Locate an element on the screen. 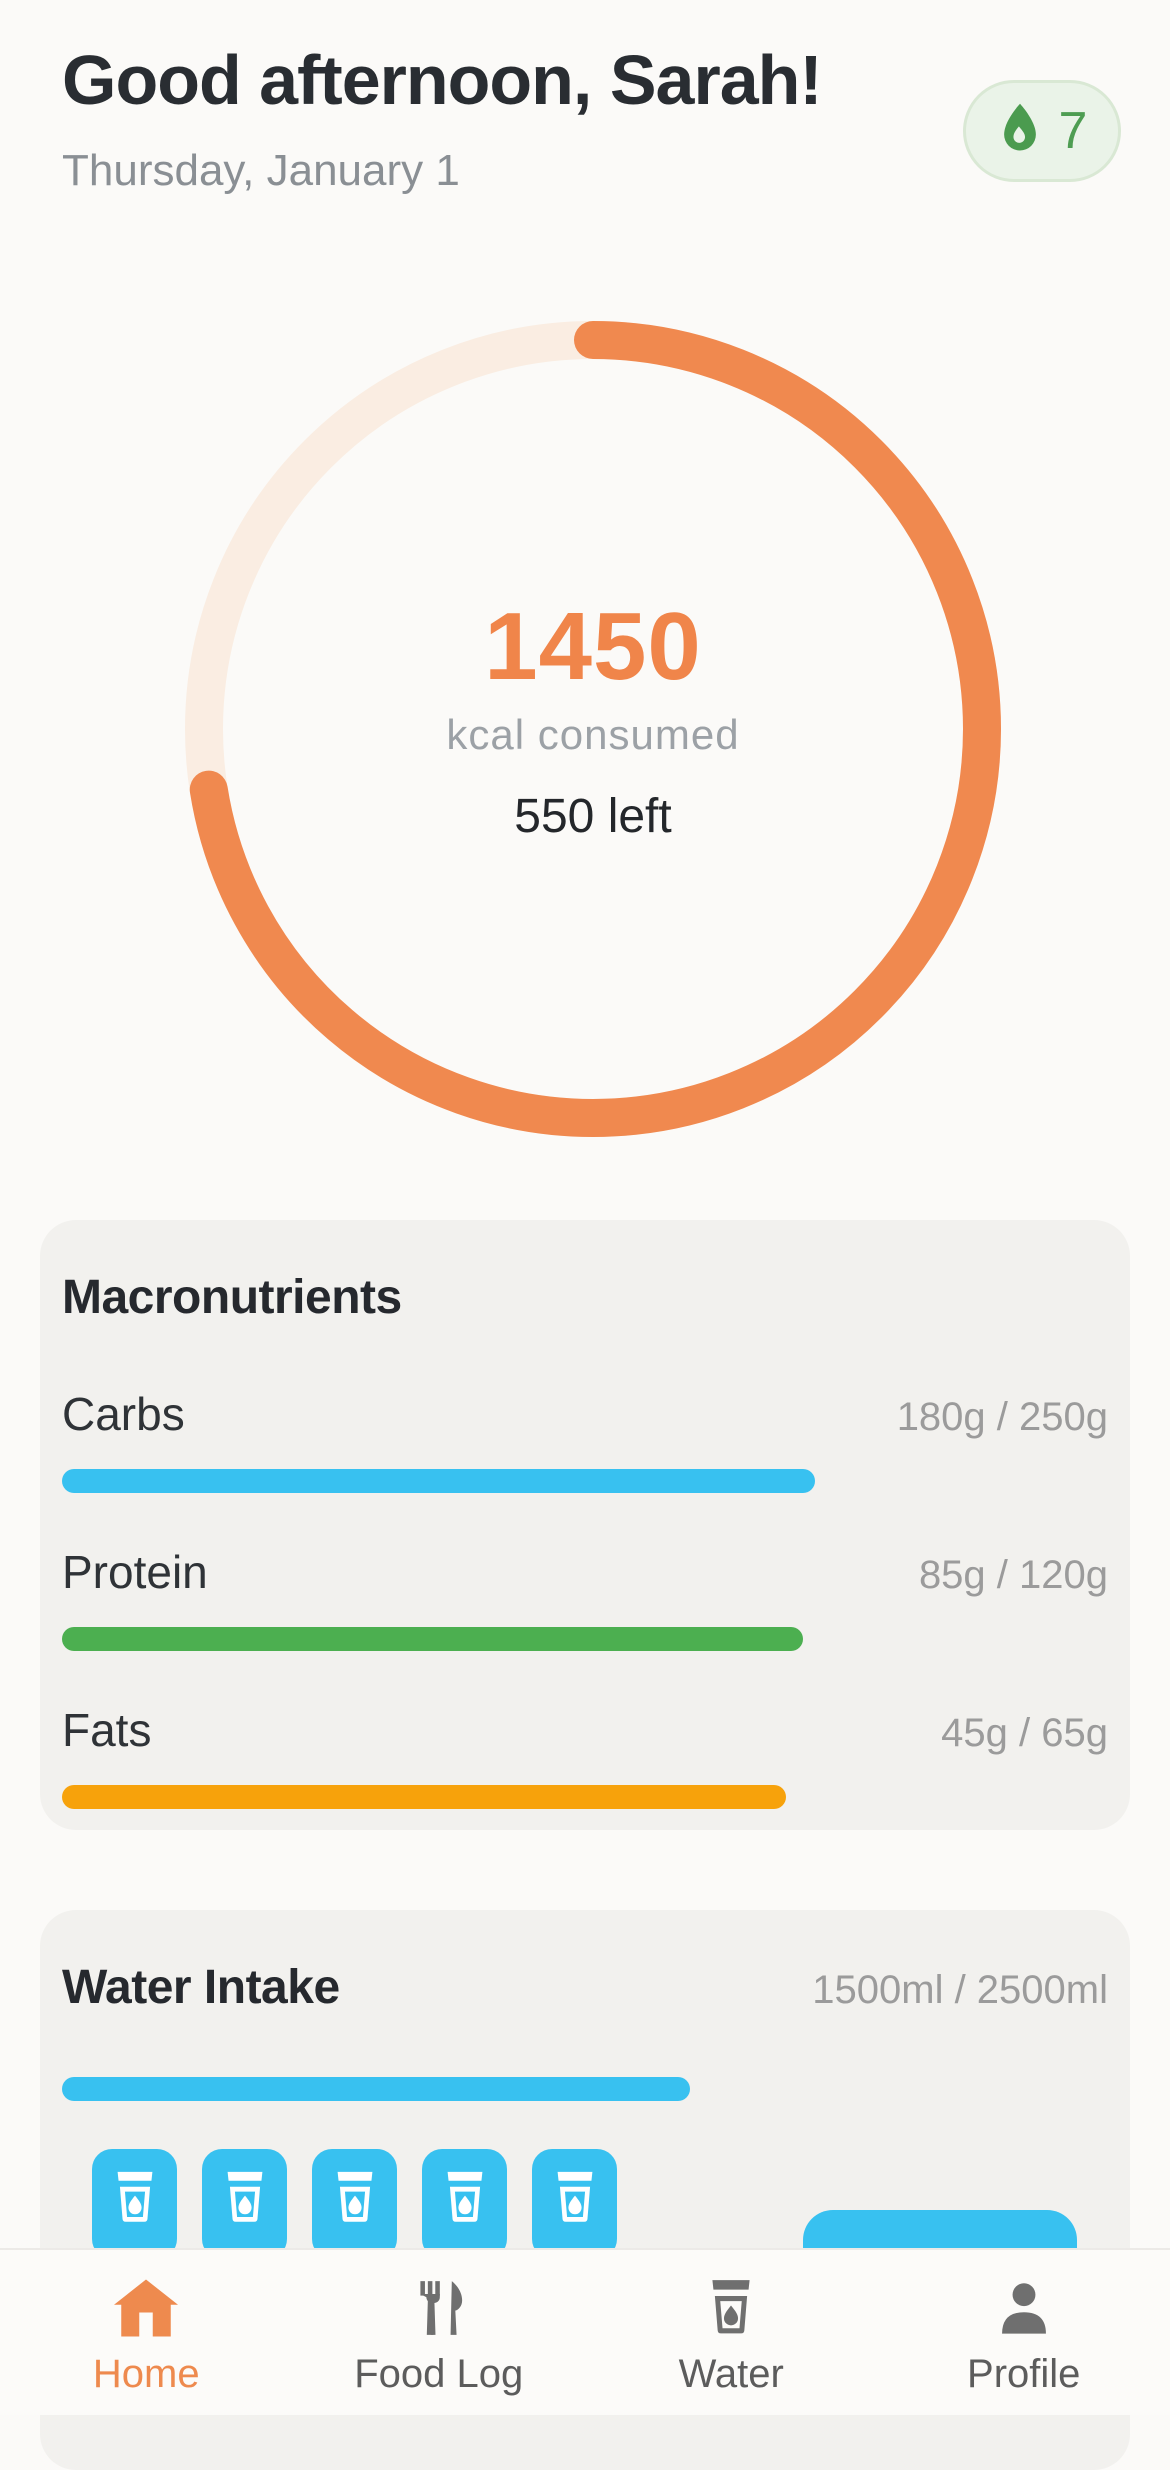 The image size is (1170, 2470). water-progress-bar is located at coordinates (376, 2089).